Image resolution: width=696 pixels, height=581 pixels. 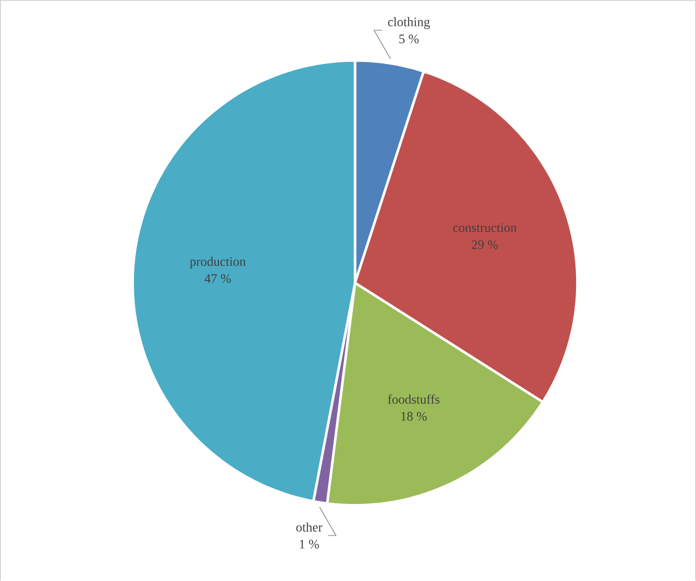 What do you see at coordinates (409, 39) in the screenshot?
I see `data-label: 5 %` at bounding box center [409, 39].